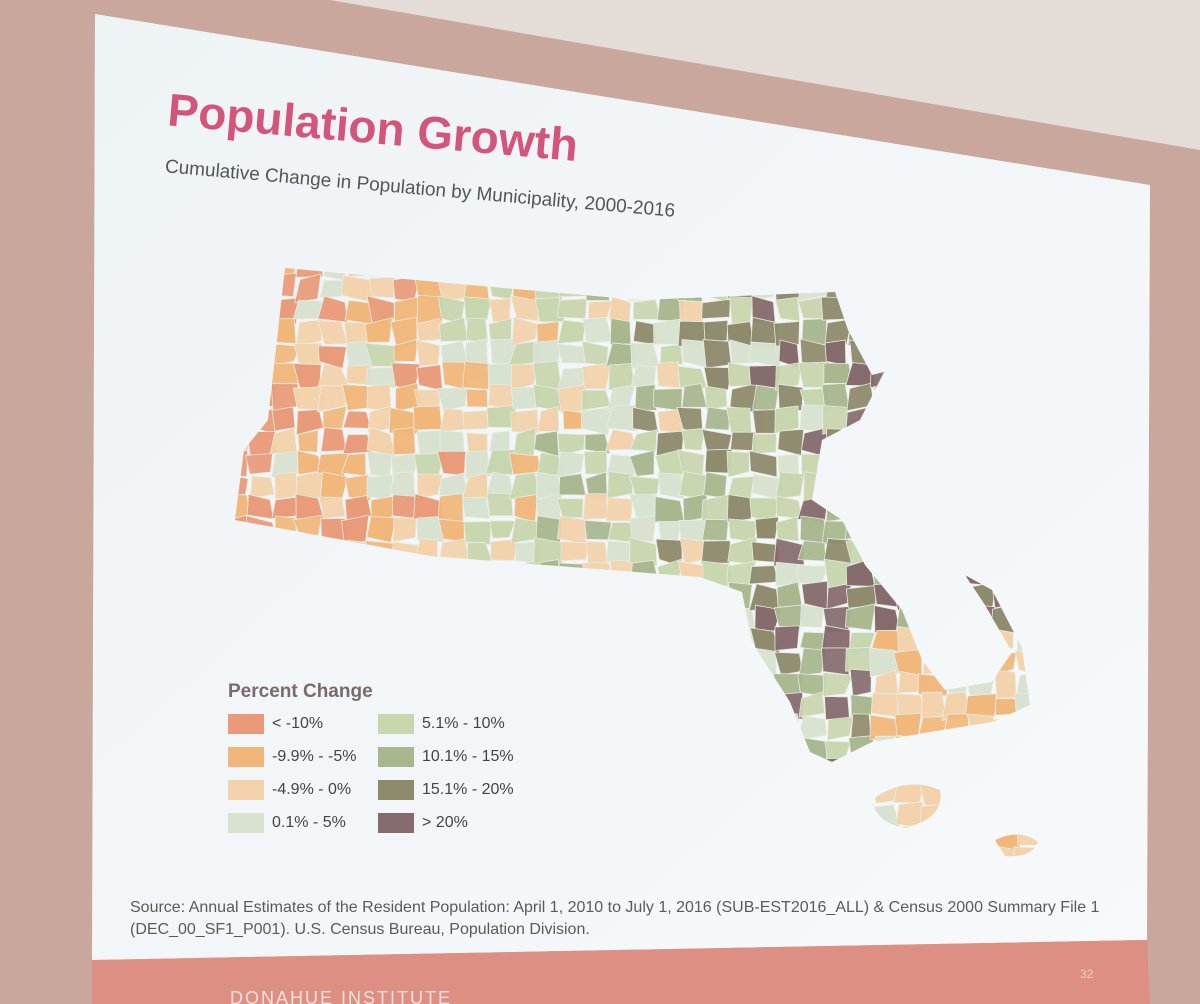 The width and height of the screenshot is (1200, 1004). What do you see at coordinates (300, 691) in the screenshot?
I see `legend-title: Percent Change` at bounding box center [300, 691].